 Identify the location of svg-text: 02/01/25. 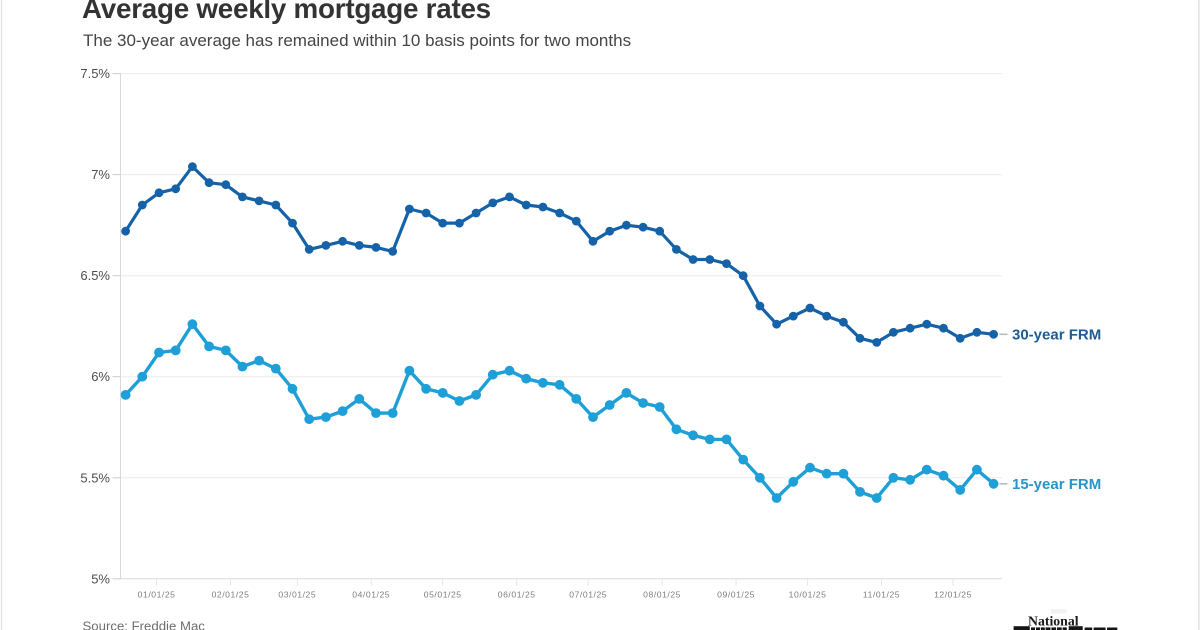
(231, 595).